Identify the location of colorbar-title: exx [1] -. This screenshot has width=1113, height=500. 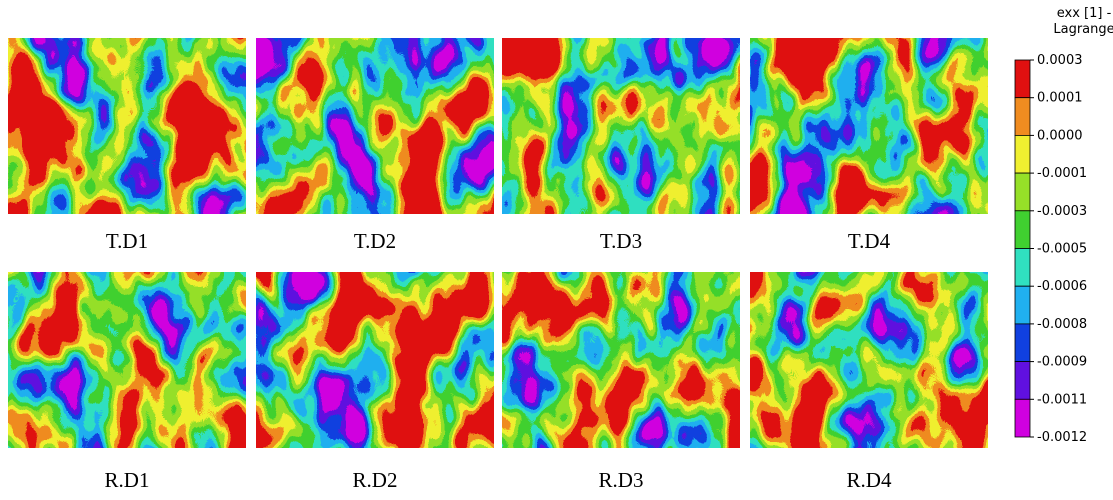
(1084, 13).